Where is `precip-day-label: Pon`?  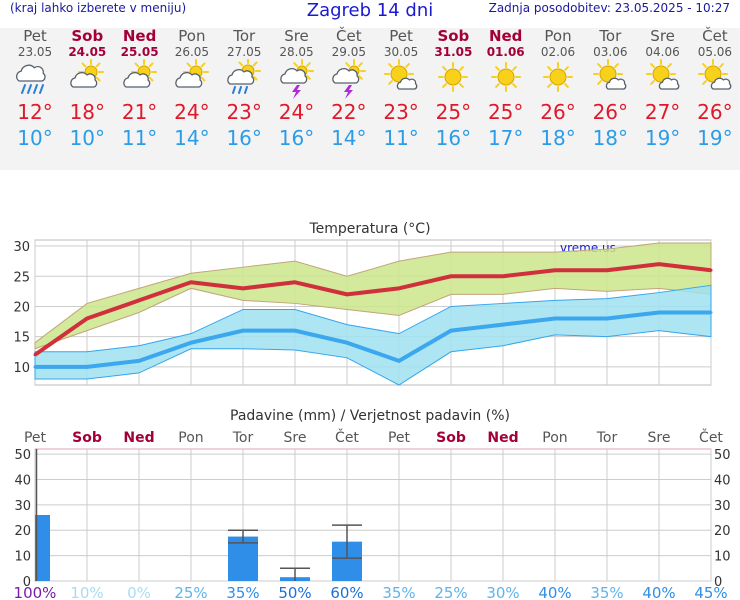
precip-day-label: Pon is located at coordinates (190, 438).